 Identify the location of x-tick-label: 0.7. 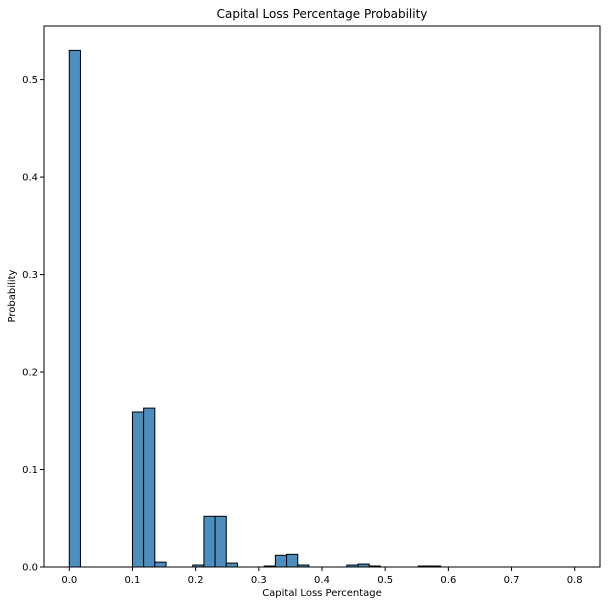
(512, 580).